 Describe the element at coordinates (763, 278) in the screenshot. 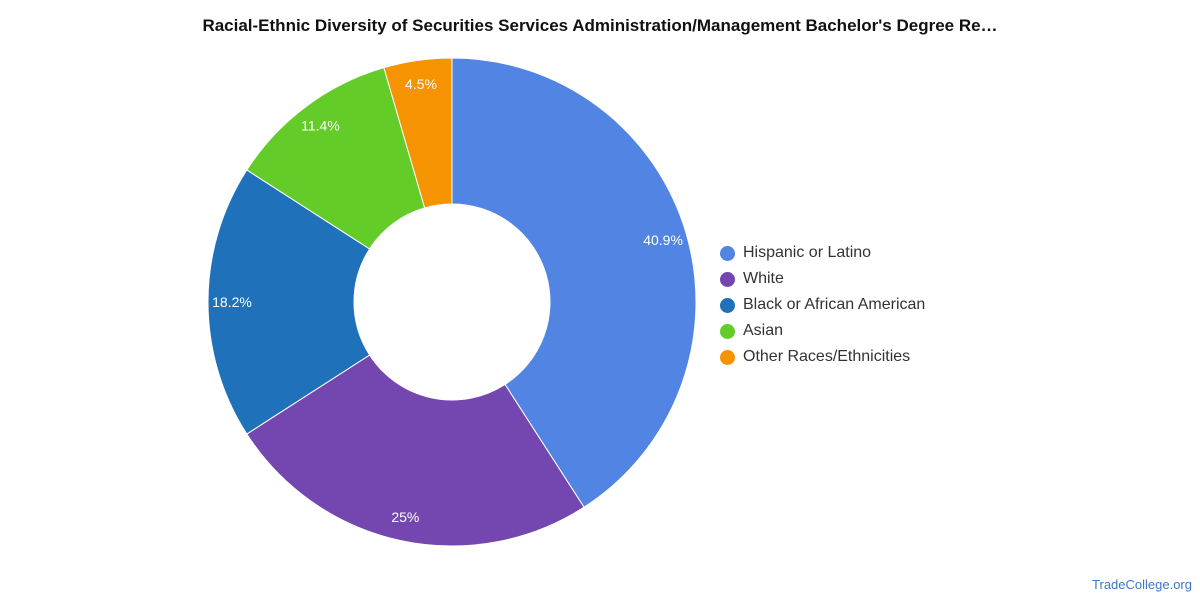

I see `legend-label: White` at that location.